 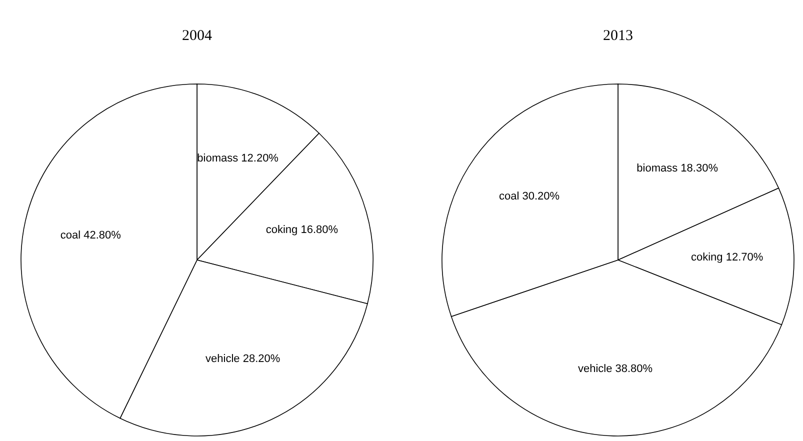 I want to click on slice-label: coal 42.80%, so click(x=91, y=235).